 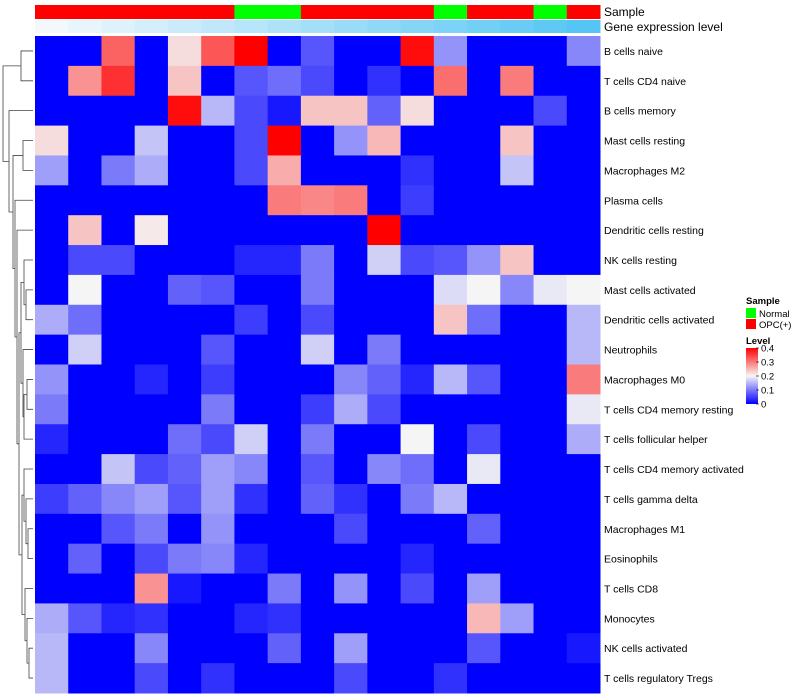 What do you see at coordinates (767, 391) in the screenshot?
I see `legend-level-tick-label: 0.1` at bounding box center [767, 391].